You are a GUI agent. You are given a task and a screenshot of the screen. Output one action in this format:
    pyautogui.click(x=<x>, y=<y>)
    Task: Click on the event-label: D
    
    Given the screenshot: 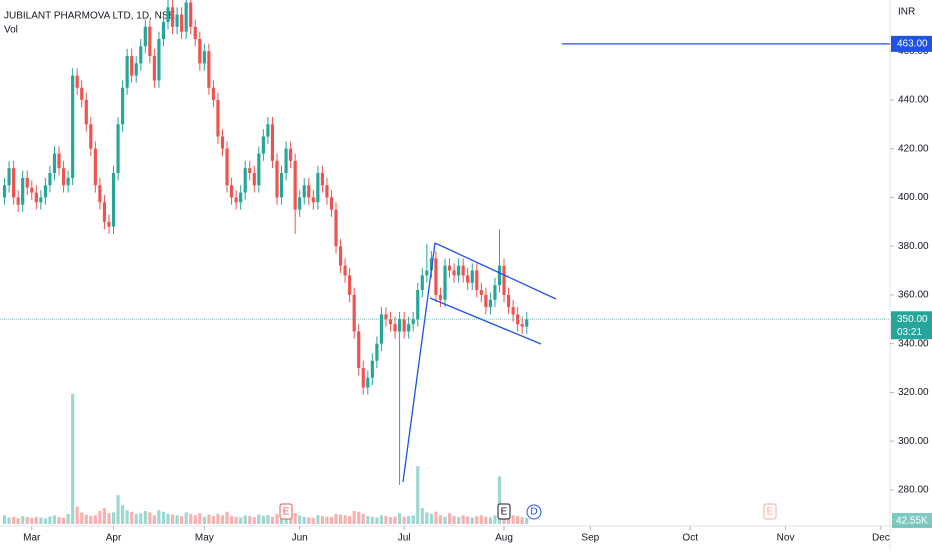 What is the action you would take?
    pyautogui.click(x=533, y=512)
    